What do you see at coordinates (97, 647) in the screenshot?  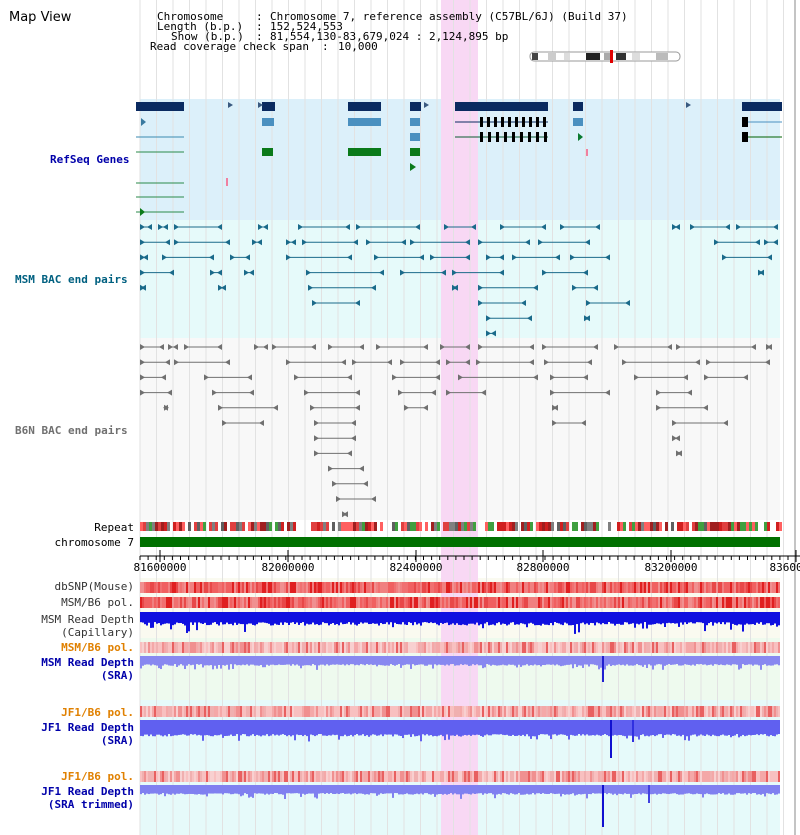 I see `track-label-msm-b6-pol-2: MSM/B6 pol.` at bounding box center [97, 647].